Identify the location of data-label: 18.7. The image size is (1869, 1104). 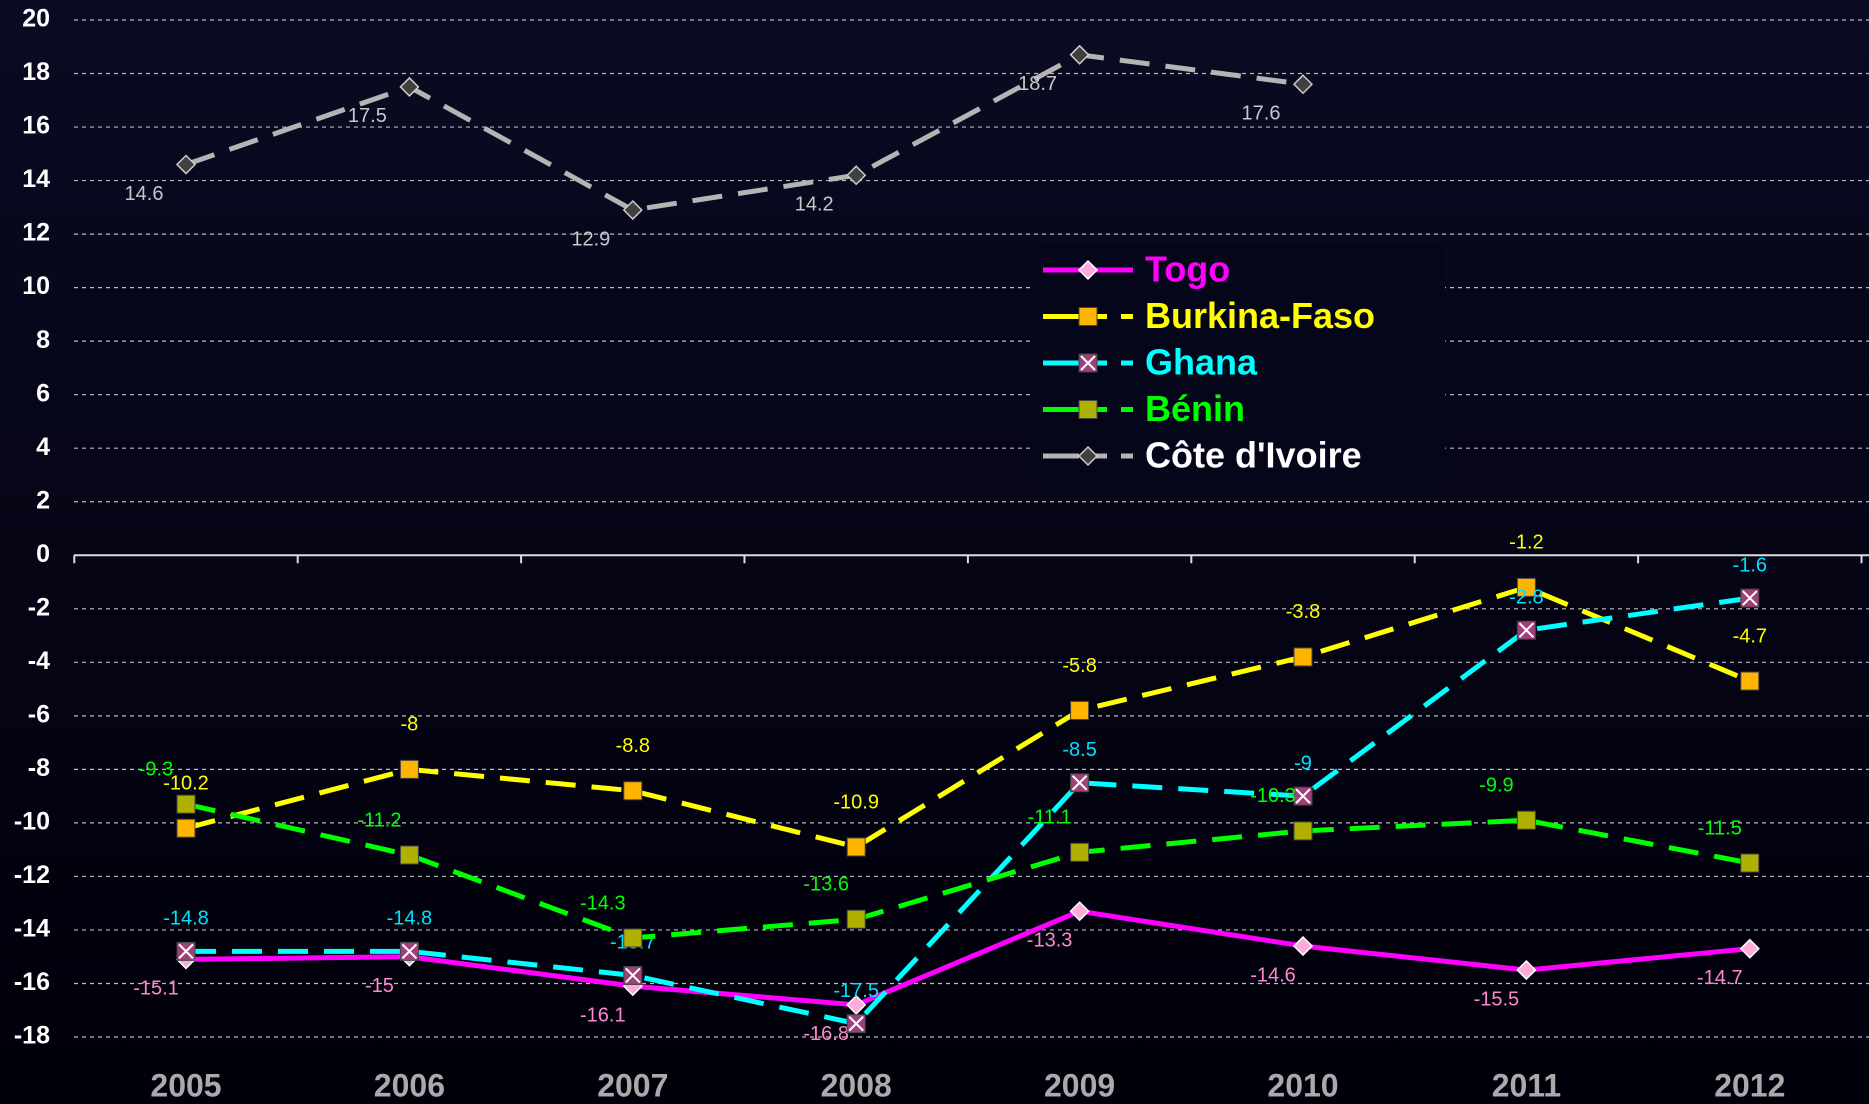
(1037, 84).